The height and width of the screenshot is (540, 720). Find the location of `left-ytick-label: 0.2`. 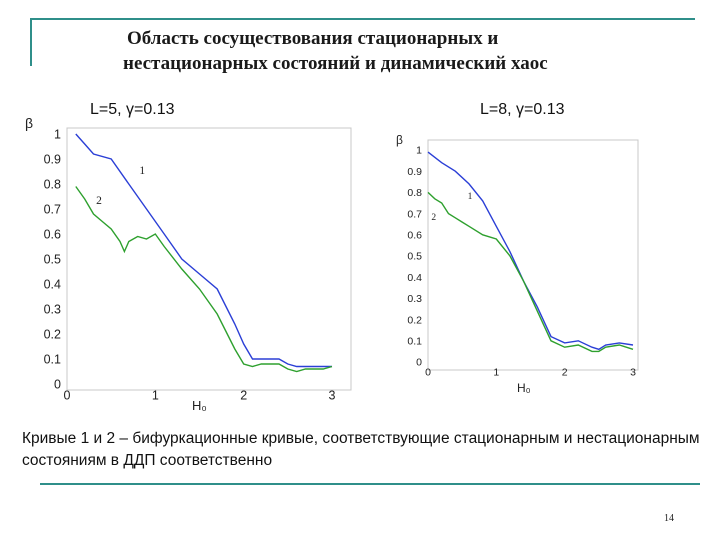

left-ytick-label: 0.2 is located at coordinates (52, 334).